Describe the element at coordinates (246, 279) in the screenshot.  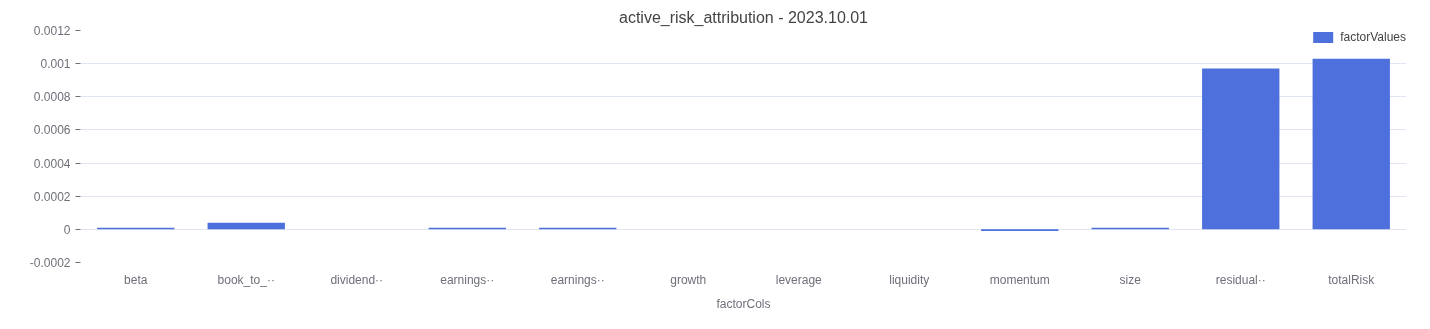
I see `x-tick-label: book_to_··` at that location.